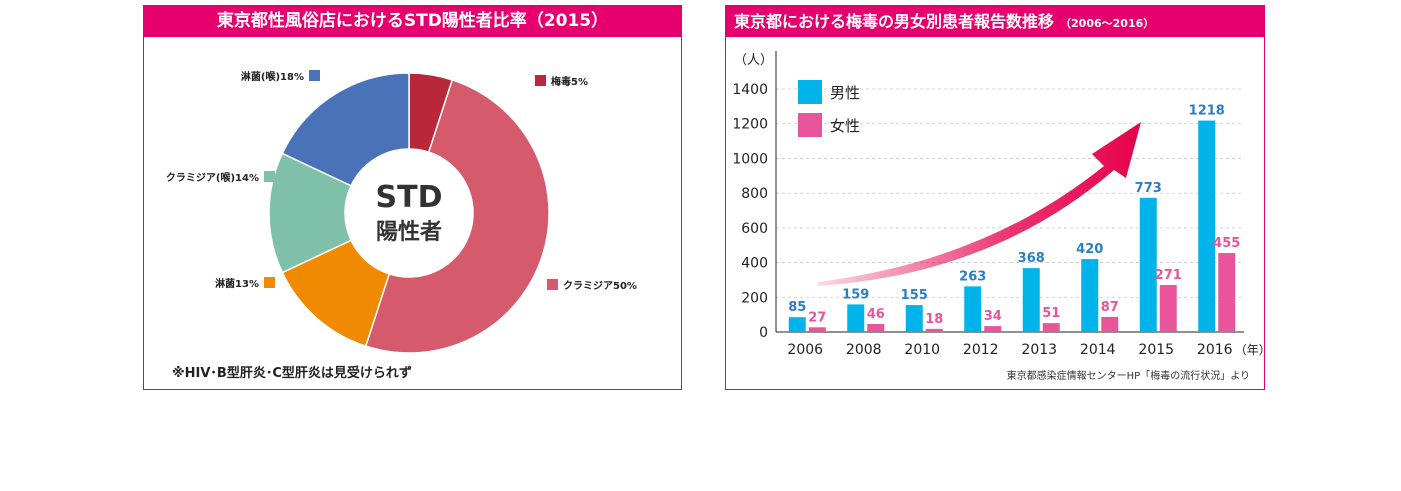  Describe the element at coordinates (797, 307) in the screenshot. I see `bar-value-label: 85` at that location.